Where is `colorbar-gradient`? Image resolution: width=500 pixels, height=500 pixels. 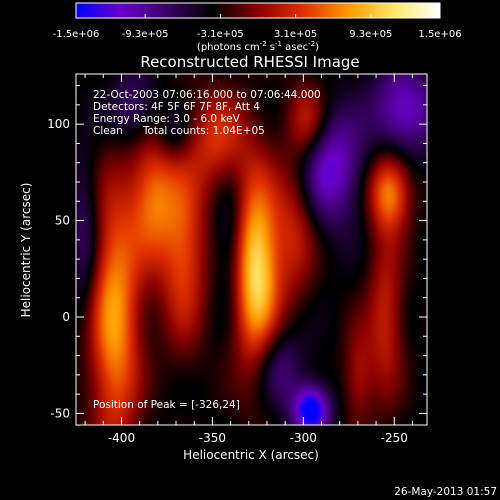 colorbar-gradient is located at coordinates (258, 10).